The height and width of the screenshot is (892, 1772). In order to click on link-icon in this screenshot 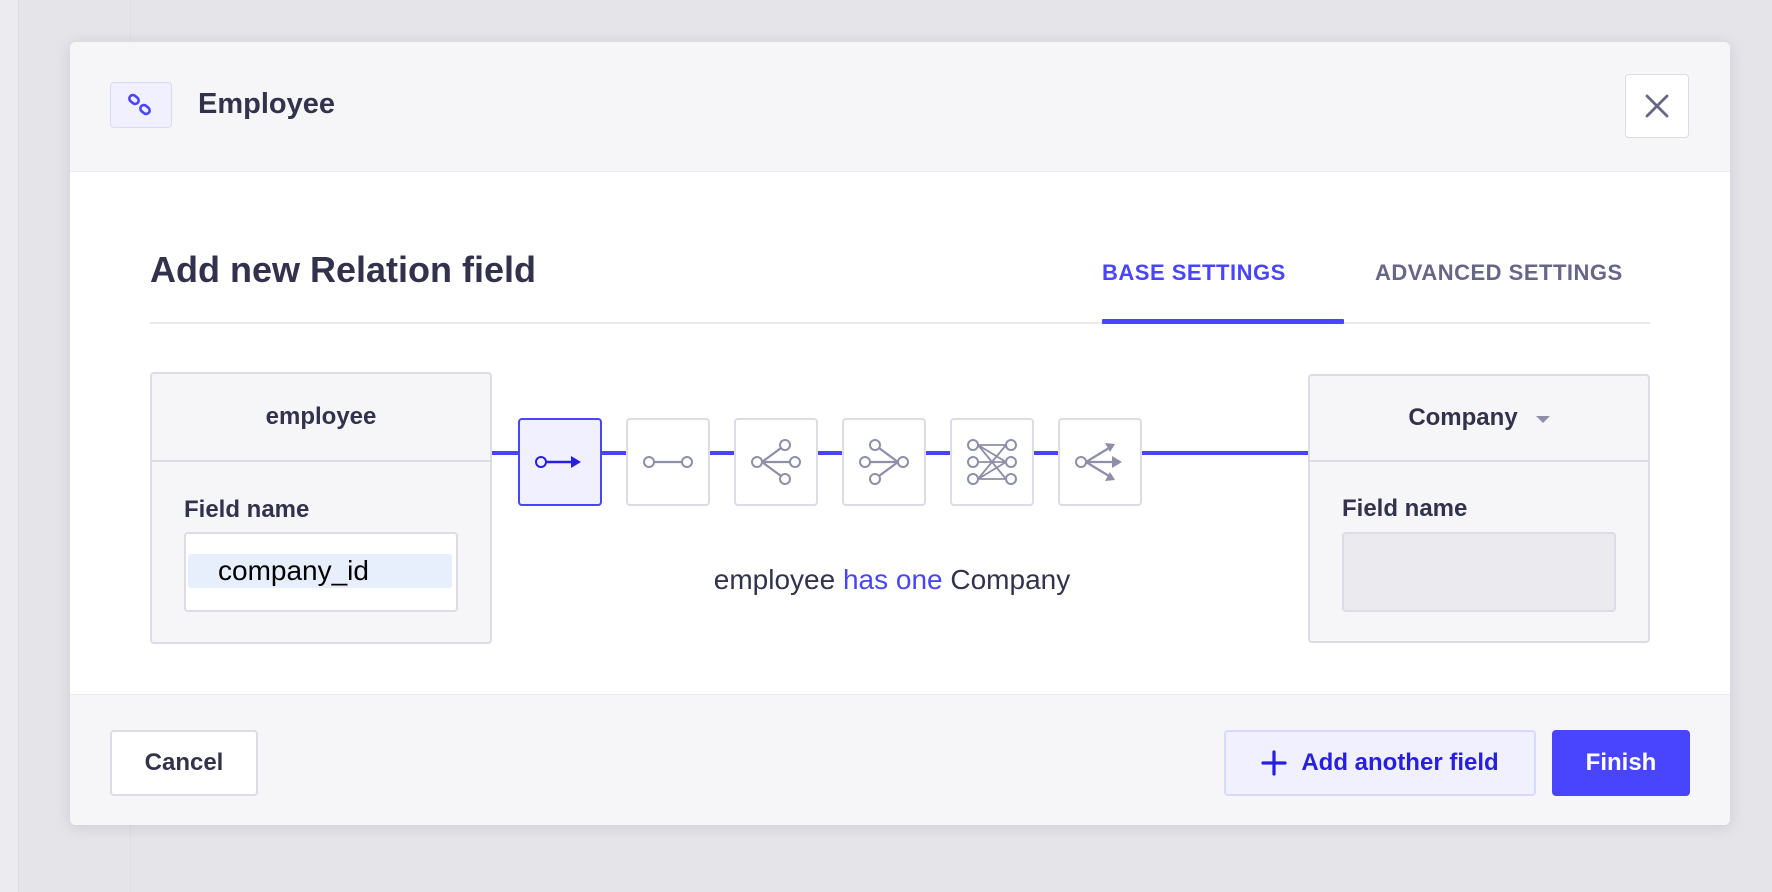, I will do `click(141, 105)`.